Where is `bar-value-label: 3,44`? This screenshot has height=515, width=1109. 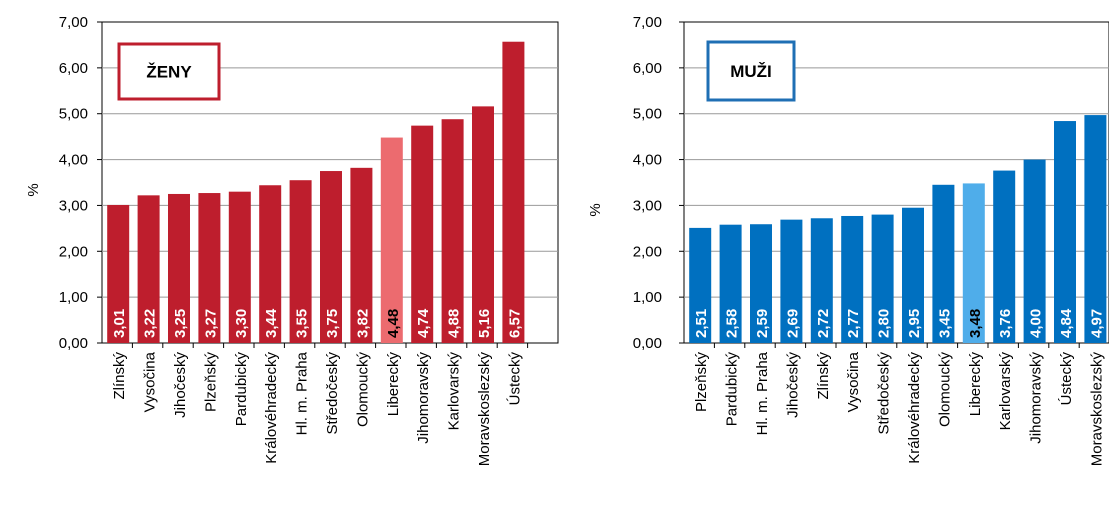
bar-value-label: 3,44 is located at coordinates (271, 323).